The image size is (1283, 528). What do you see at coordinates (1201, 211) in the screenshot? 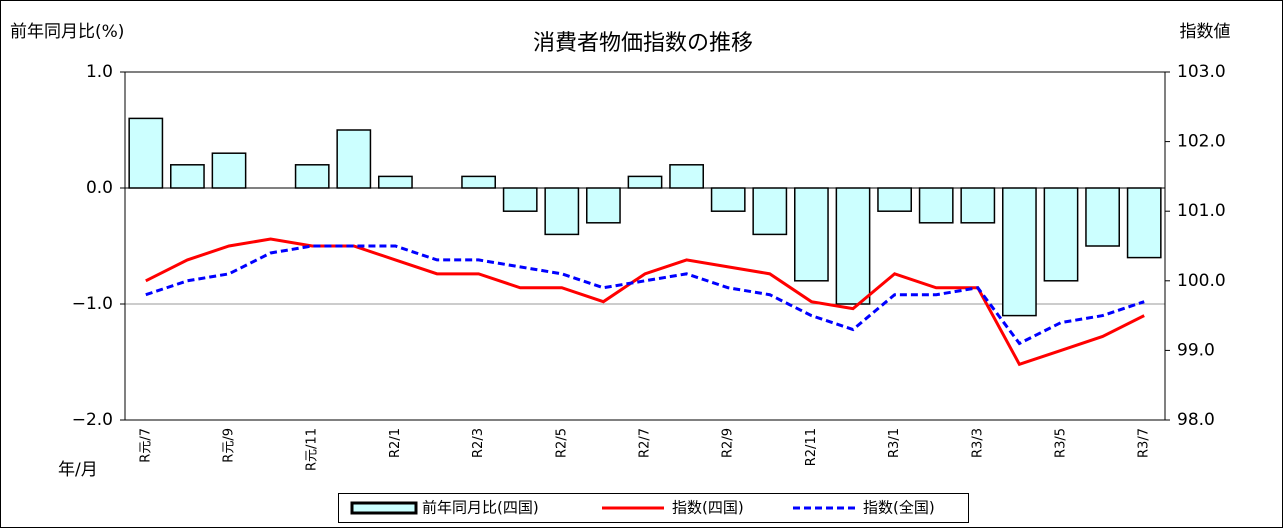
I see `y2-tick-label: 101.0` at bounding box center [1201, 211].